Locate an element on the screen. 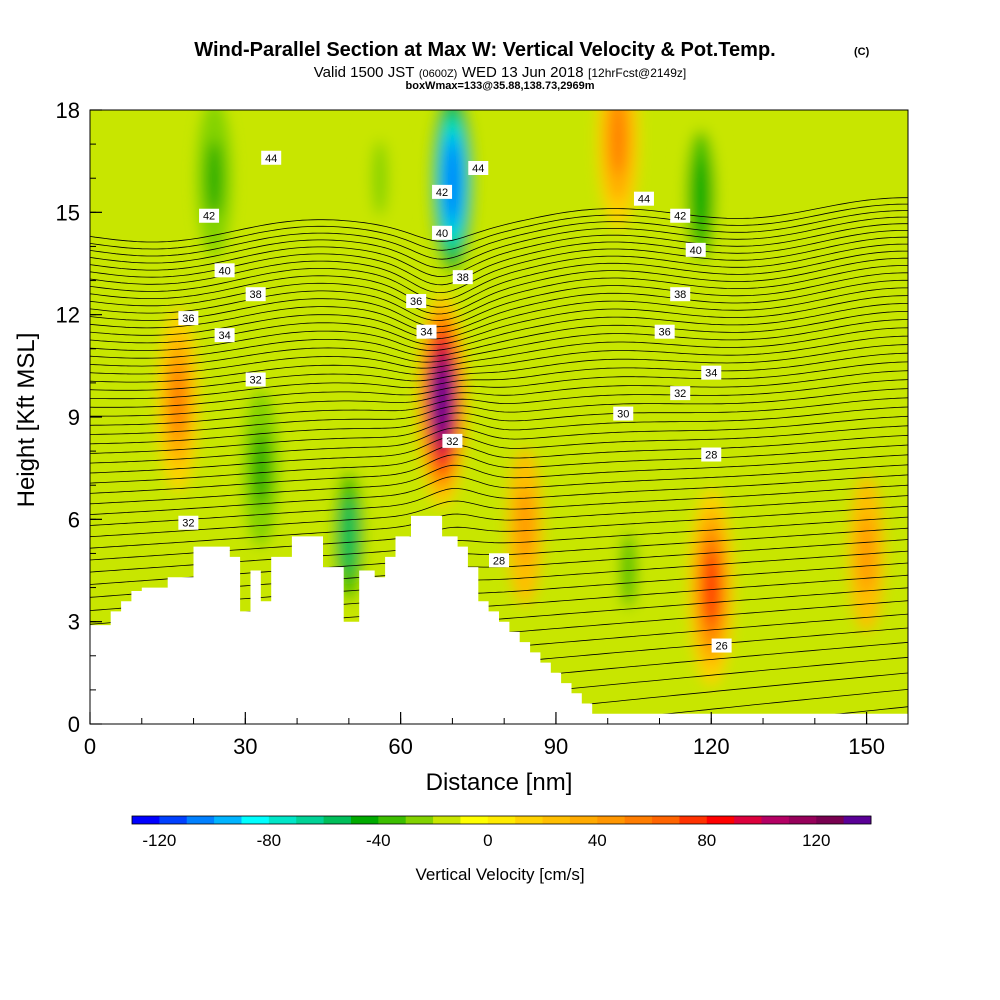  contour-label-text: 26 is located at coordinates (721, 647).